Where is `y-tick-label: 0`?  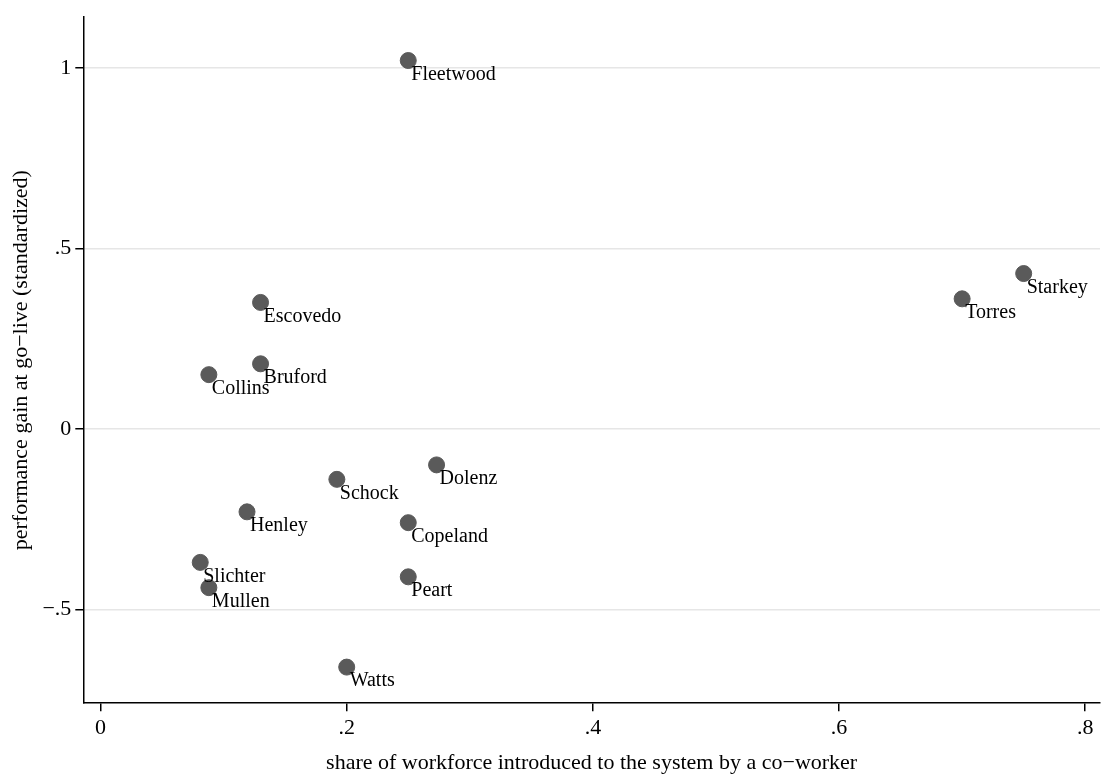
y-tick-label: 0 is located at coordinates (66, 427).